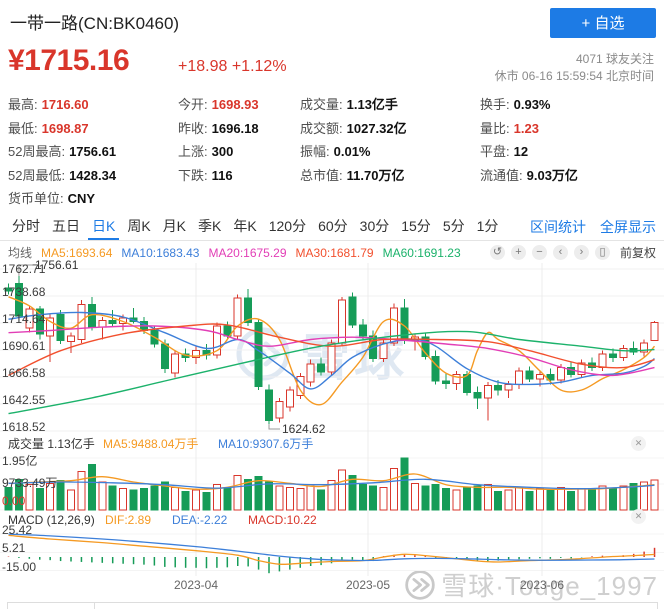 The height and width of the screenshot is (609, 664). What do you see at coordinates (24, 346) in the screenshot?
I see `price-axis-label: 1690.61` at bounding box center [24, 346].